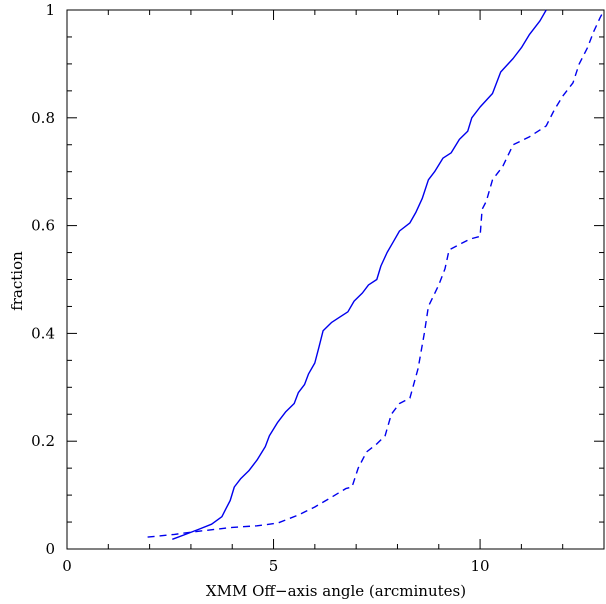  What do you see at coordinates (43, 441) in the screenshot?
I see `y-tick-label: 0.2` at bounding box center [43, 441].